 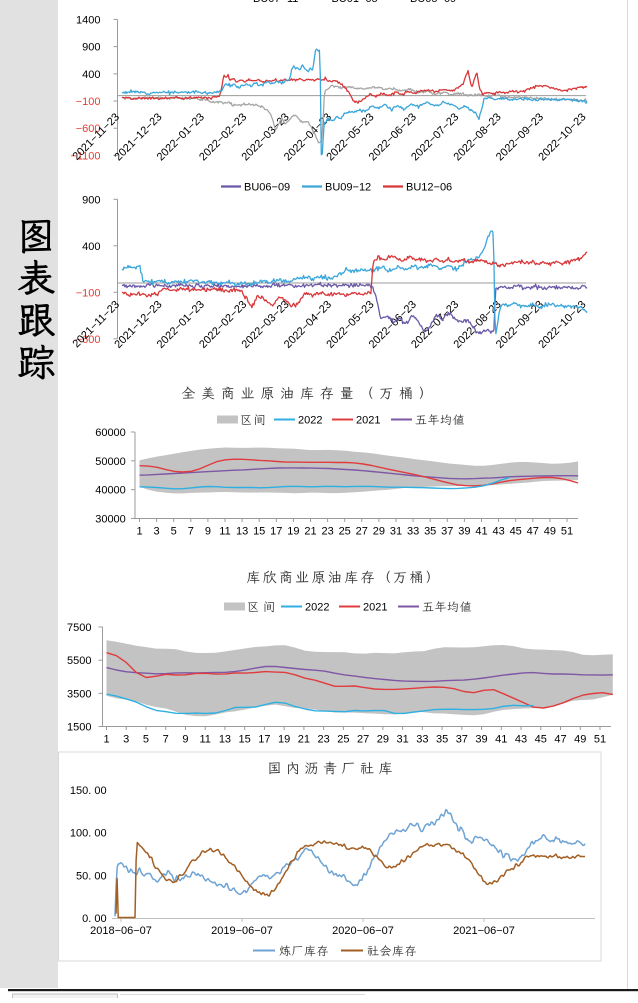 I want to click on svg-text: 0. 00, so click(x=94, y=919).